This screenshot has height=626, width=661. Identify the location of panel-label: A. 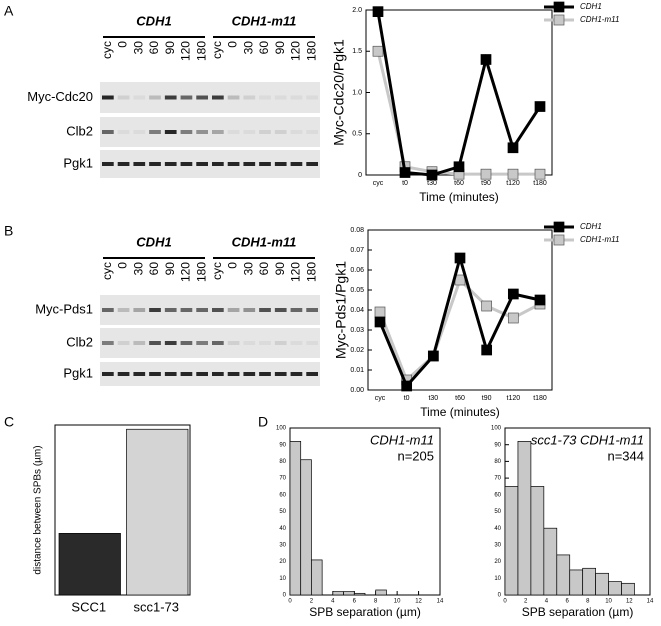
(9, 11).